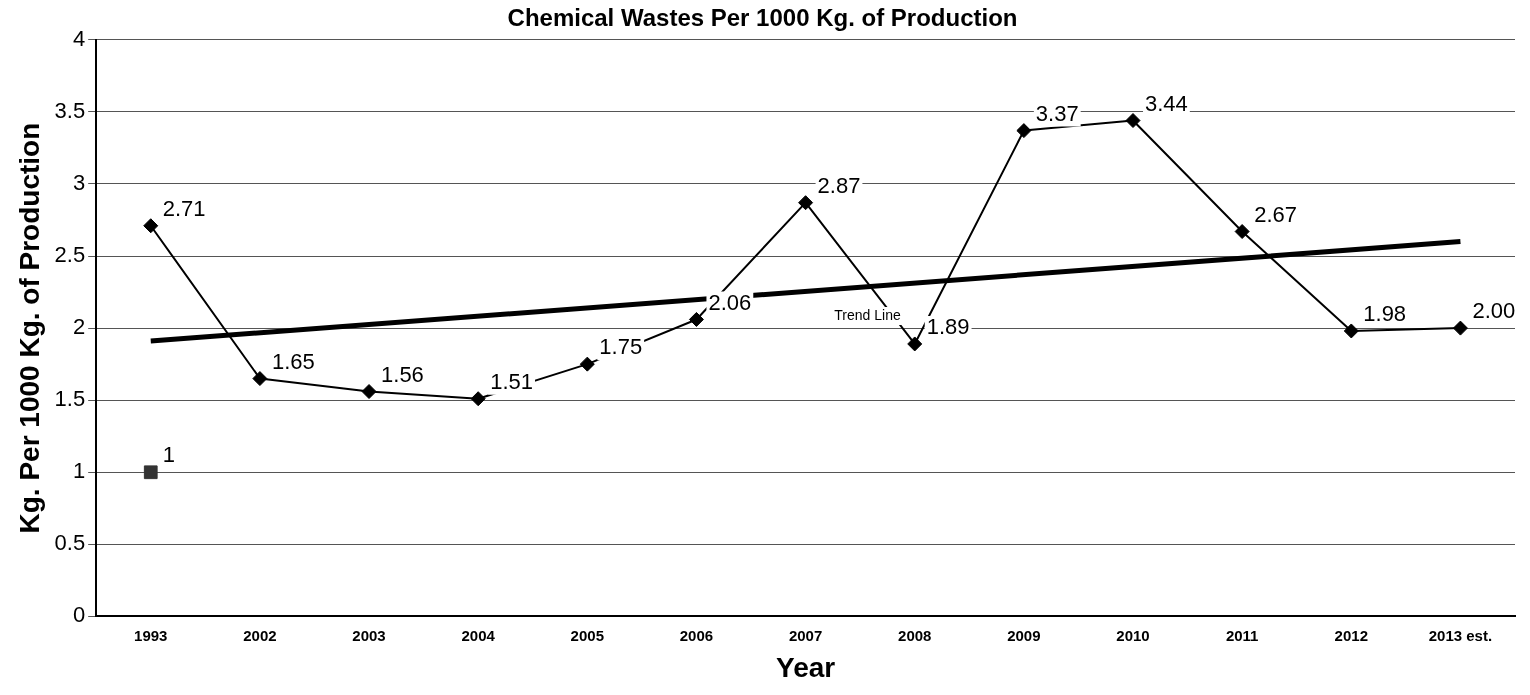  Describe the element at coordinates (948, 327) in the screenshot. I see `data-label: 1.89` at that location.